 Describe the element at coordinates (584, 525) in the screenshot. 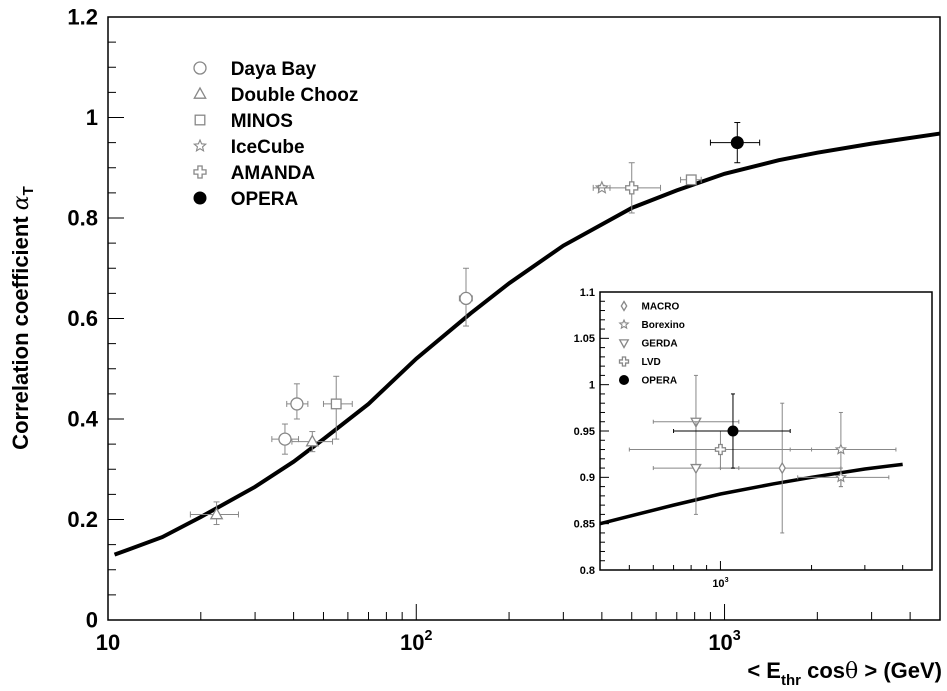

I see `y-tick-label: 0.85` at that location.